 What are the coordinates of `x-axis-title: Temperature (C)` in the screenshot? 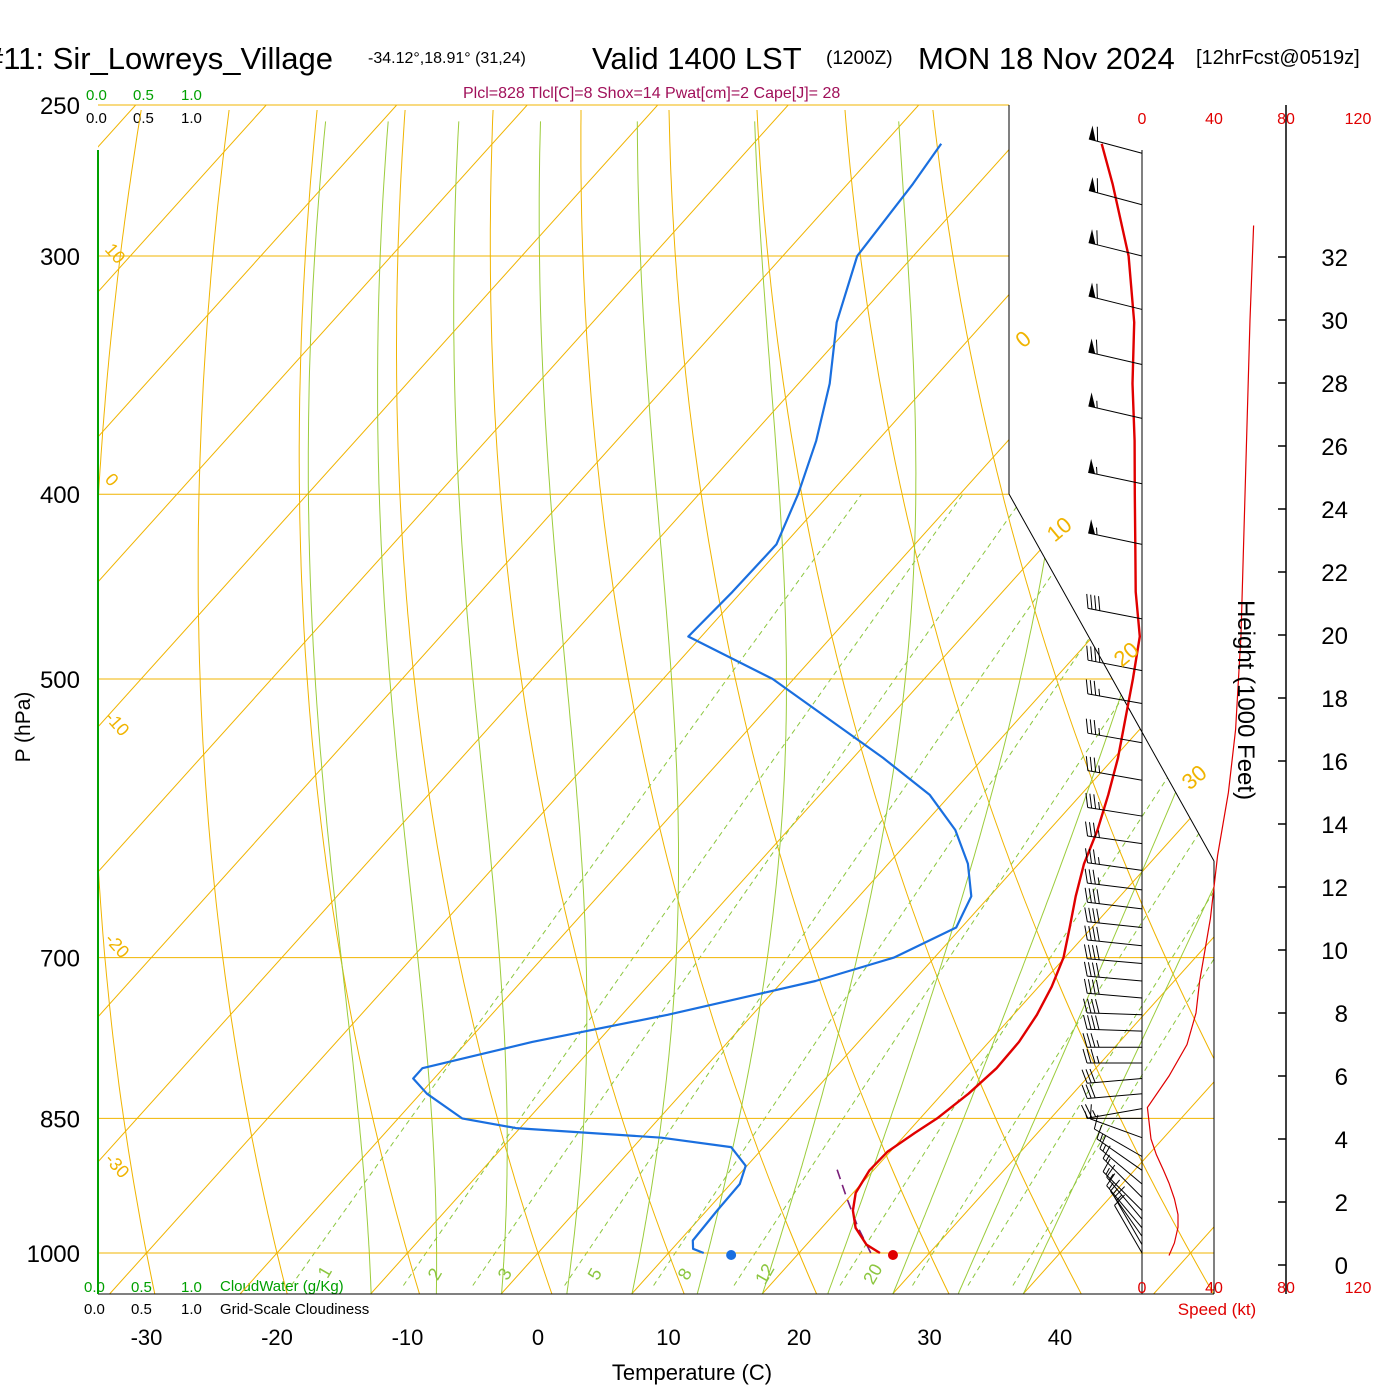 It's located at (692, 1372).